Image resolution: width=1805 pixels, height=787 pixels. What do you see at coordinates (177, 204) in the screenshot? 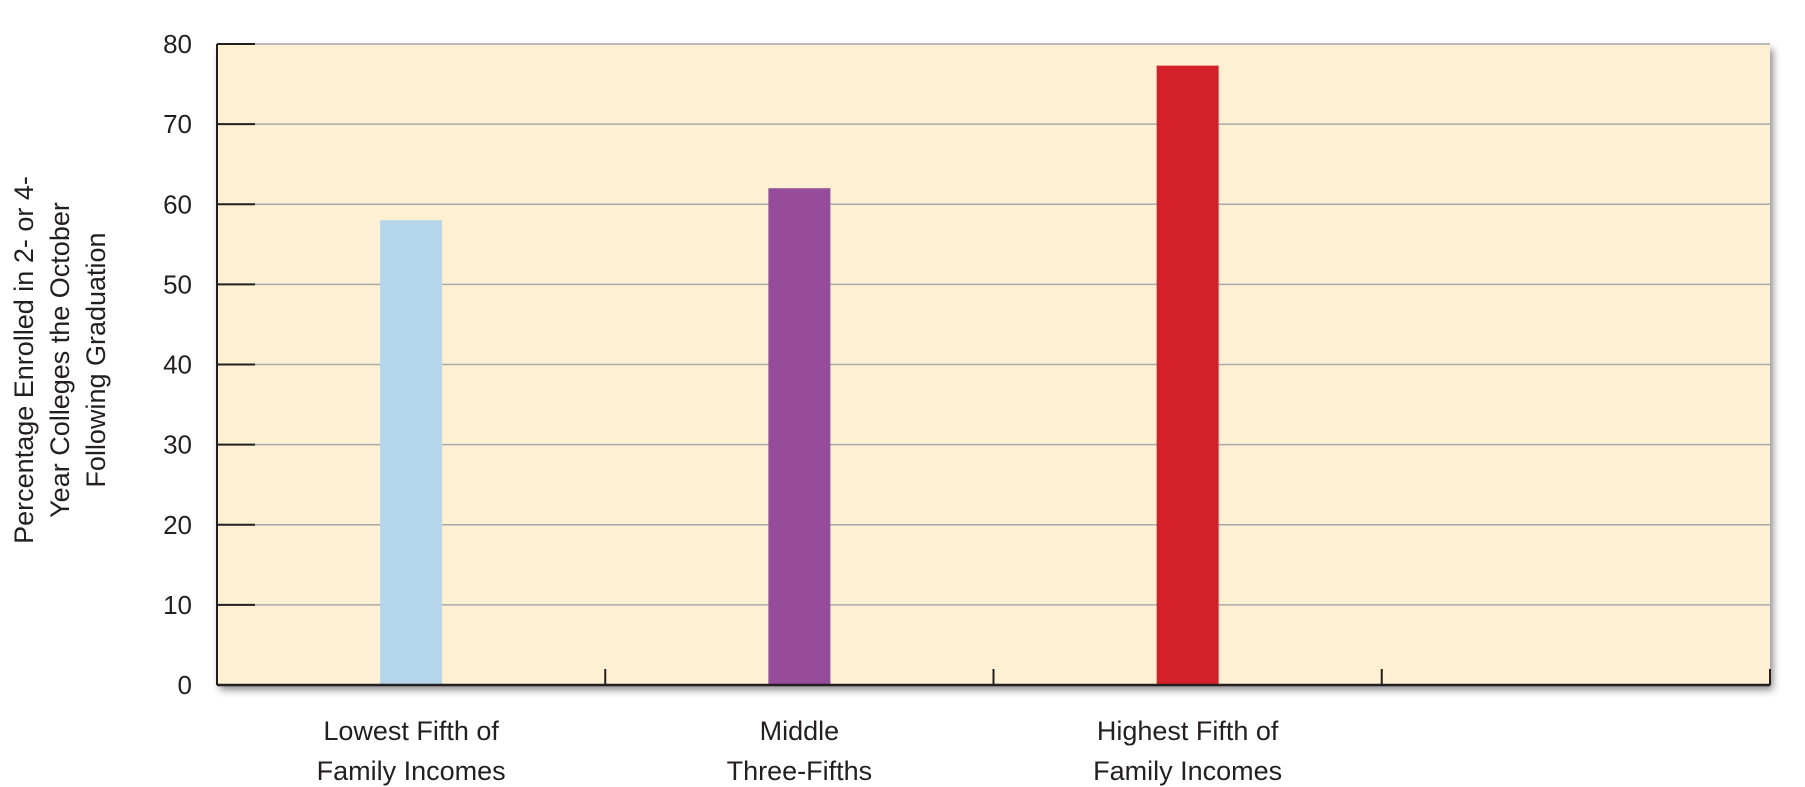
I see `y-tick-label: 60` at bounding box center [177, 204].